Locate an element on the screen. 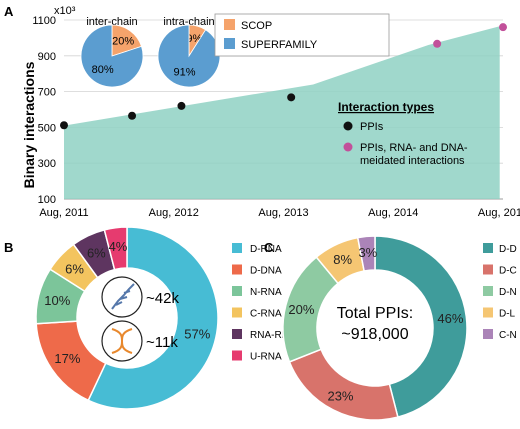 The image size is (520, 429). inset-pie-label: 91% is located at coordinates (185, 72).